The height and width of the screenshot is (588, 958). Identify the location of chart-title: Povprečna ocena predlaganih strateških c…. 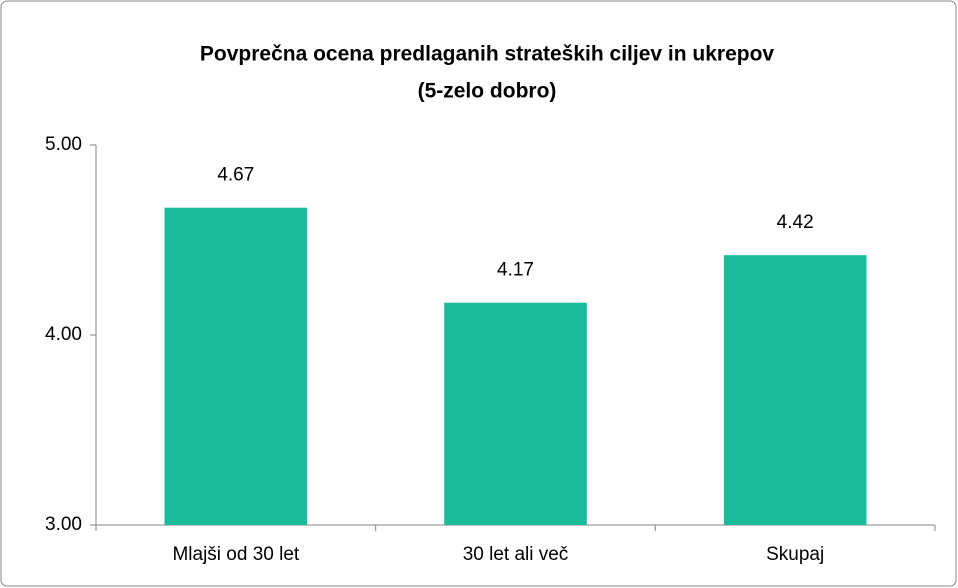
(487, 54).